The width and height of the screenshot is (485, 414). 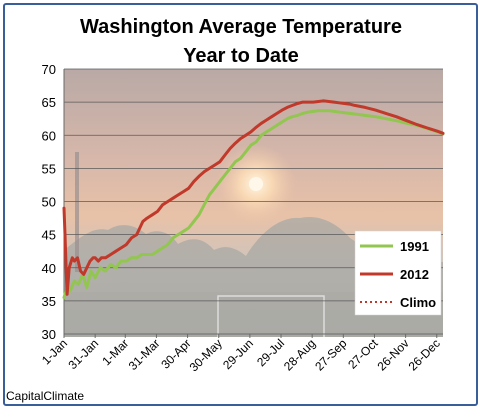 I want to click on x-tick-label: 28-Aug, so click(x=299, y=354).